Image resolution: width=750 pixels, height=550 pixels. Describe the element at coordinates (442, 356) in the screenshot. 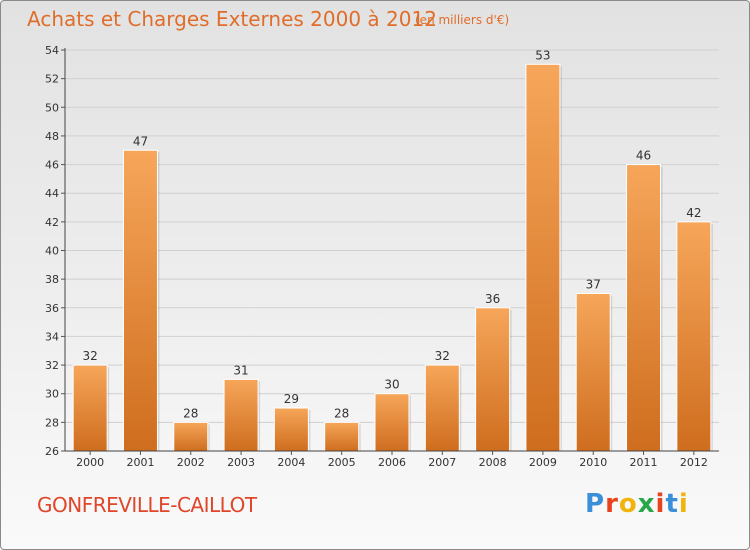

I see `data-label-2007: 32` at that location.